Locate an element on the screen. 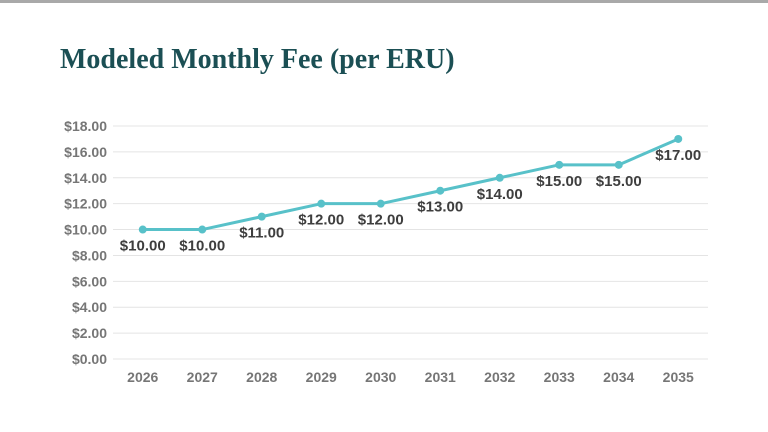  y-axis-tick-label: $14.00 is located at coordinates (85, 178).